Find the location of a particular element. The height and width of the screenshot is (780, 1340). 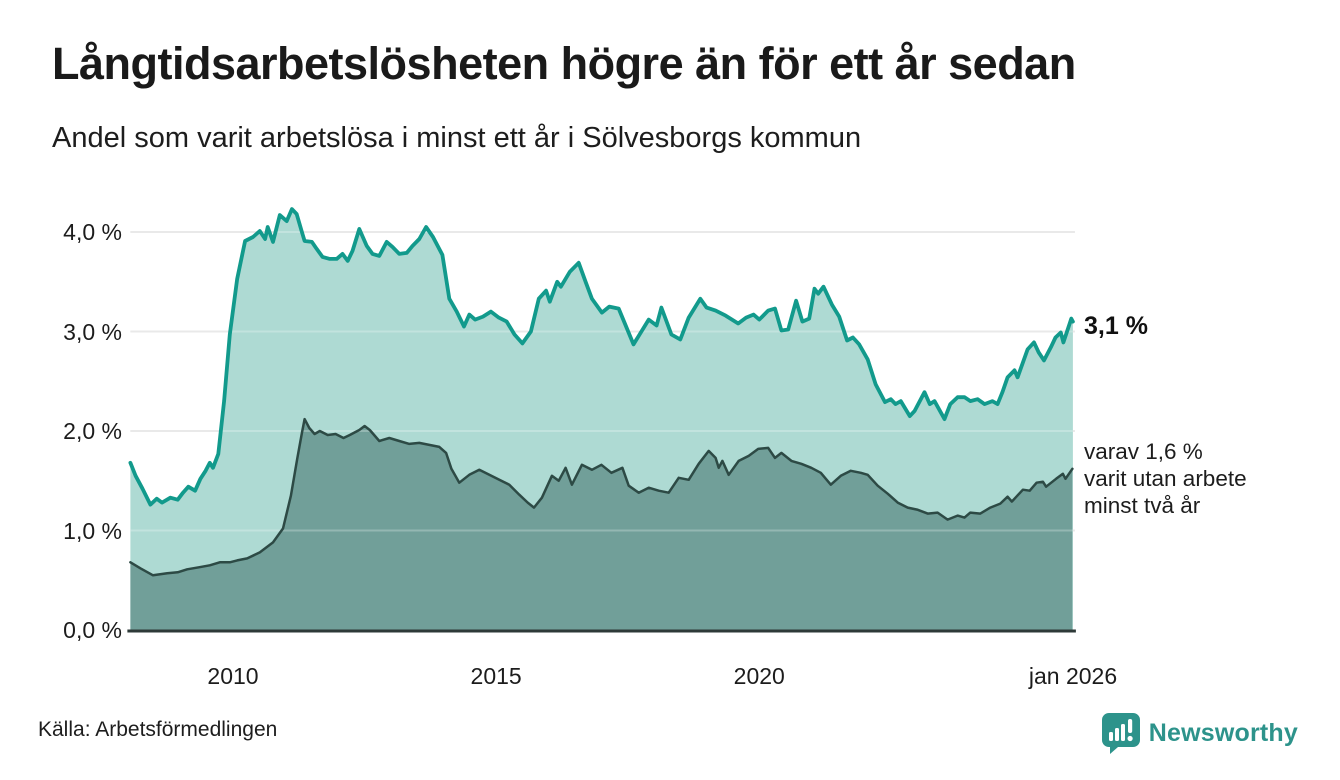

y-tick-label: 3,0 % is located at coordinates (92, 331).